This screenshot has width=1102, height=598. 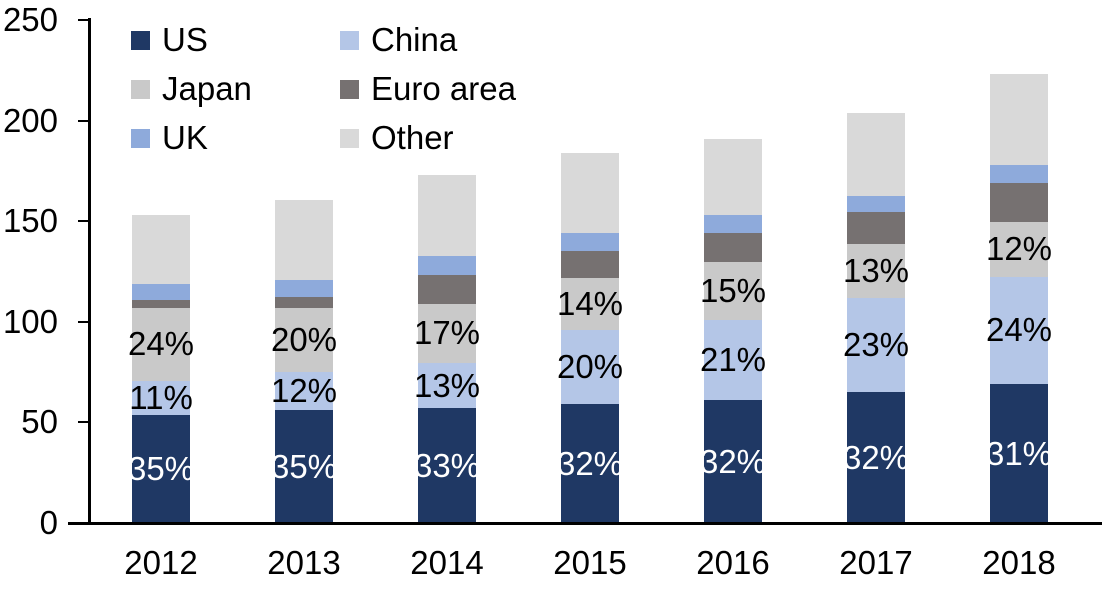 I want to click on bar-value-label: 17%, so click(x=447, y=333).